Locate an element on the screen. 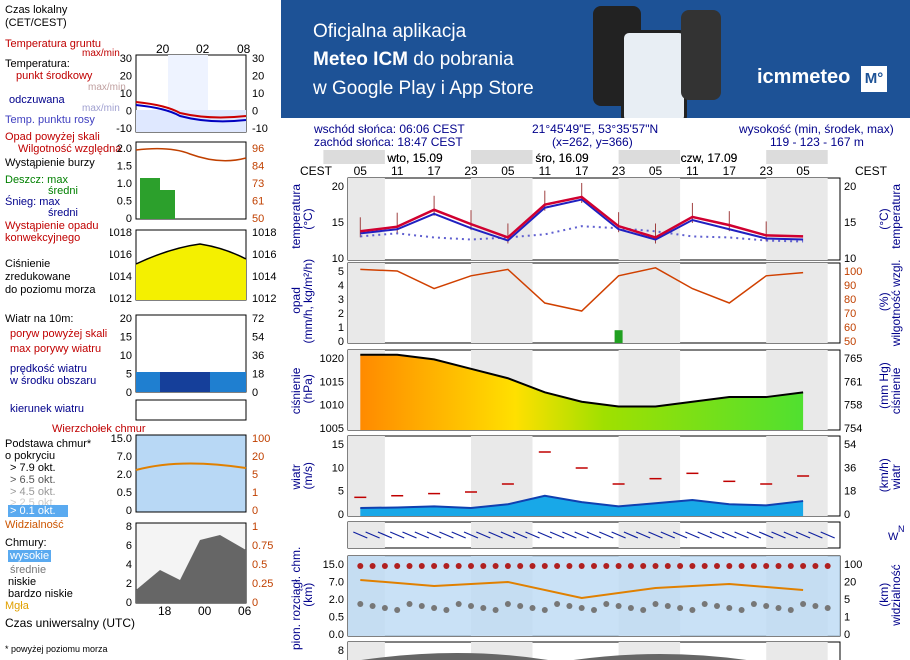  mini-wind-tick: 10 is located at coordinates (126, 356).